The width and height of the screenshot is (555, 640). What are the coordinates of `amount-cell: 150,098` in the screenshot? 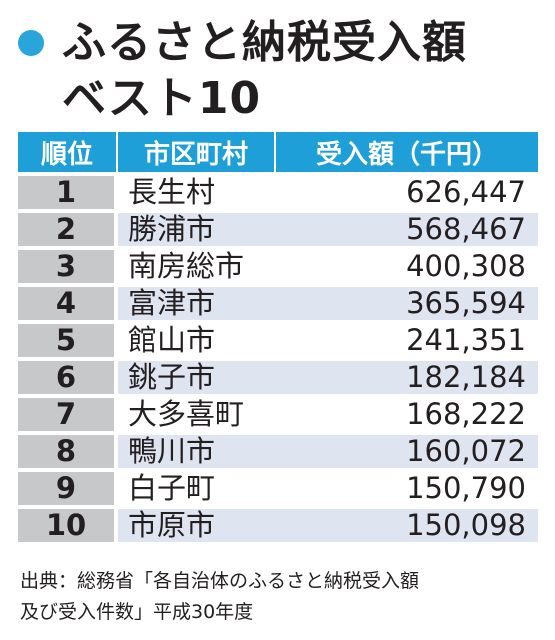 It's located at (407, 525).